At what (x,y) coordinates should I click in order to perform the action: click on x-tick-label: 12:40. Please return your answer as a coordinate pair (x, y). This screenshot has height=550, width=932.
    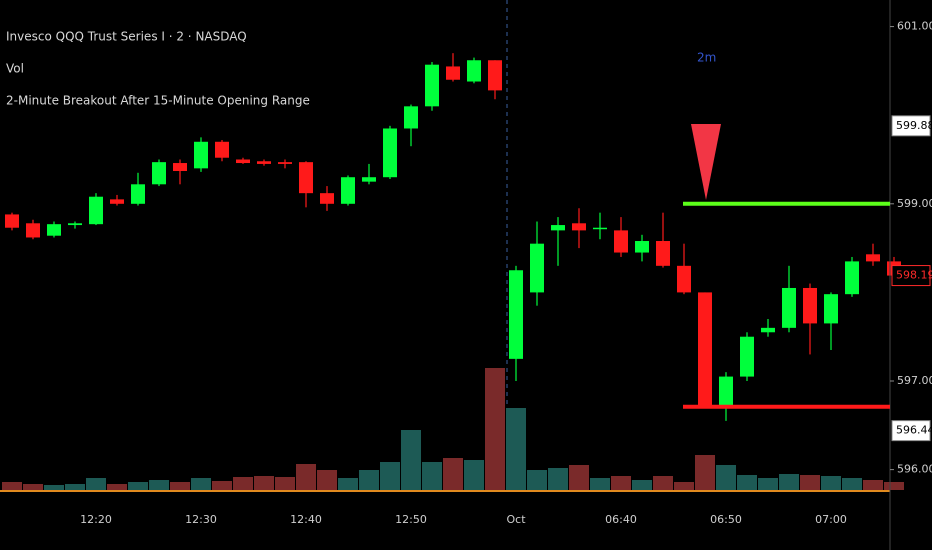
    Looking at the image, I should click on (306, 519).